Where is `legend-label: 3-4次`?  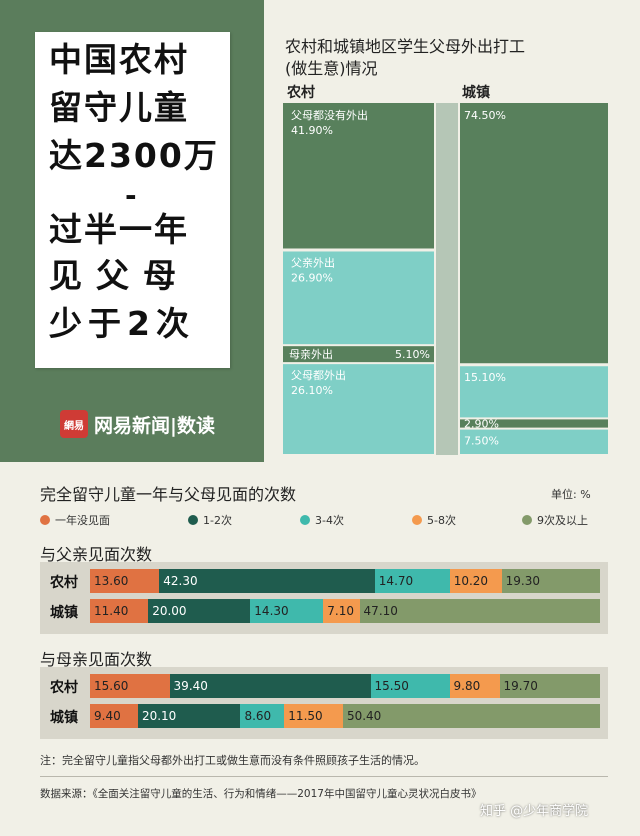 legend-label: 3-4次 is located at coordinates (329, 520).